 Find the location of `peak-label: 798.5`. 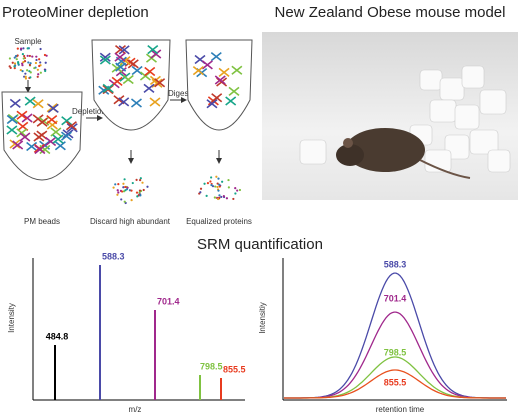

peak-label: 798.5 is located at coordinates (395, 352).